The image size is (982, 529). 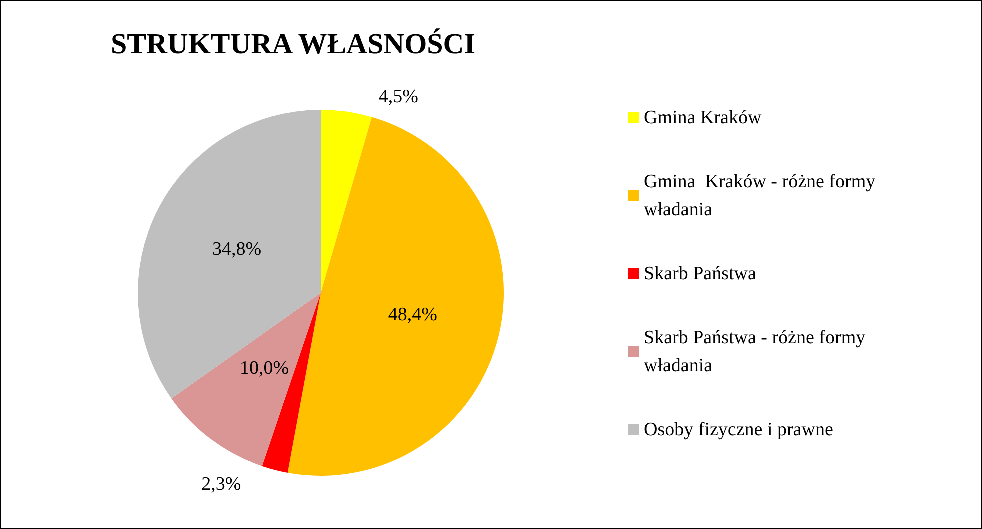 I want to click on legend-label: Osoby fizyczne i prawne, so click(x=739, y=430).